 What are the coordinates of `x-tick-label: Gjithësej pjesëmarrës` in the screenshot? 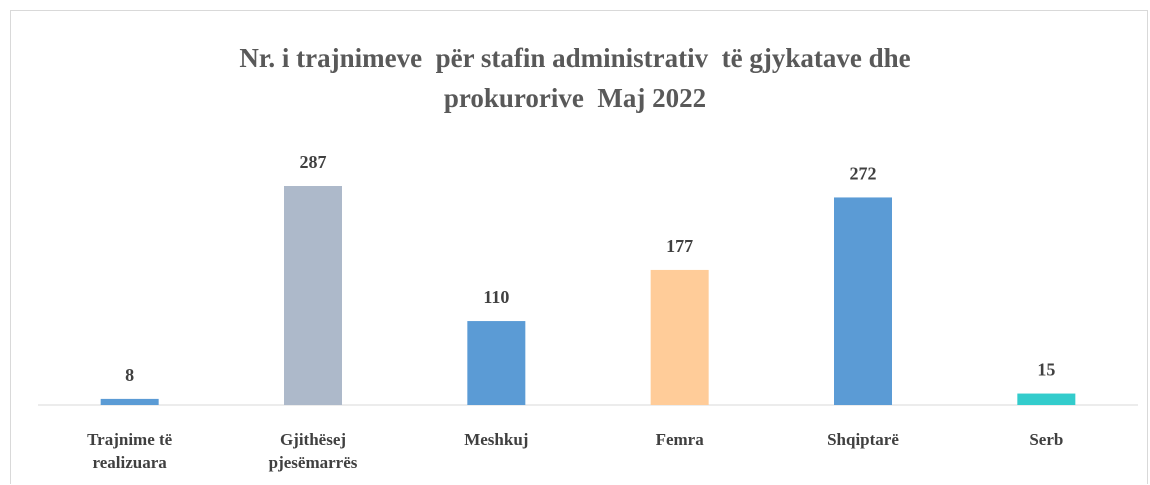 It's located at (313, 451).